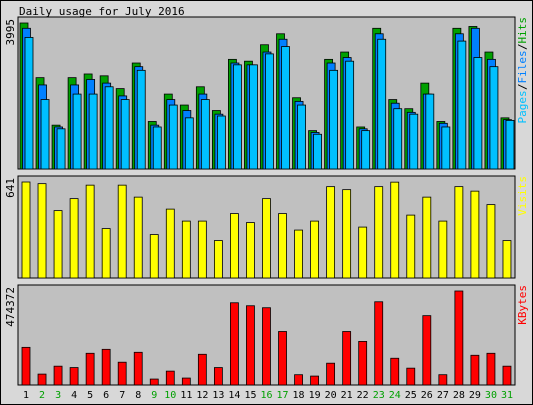 This screenshot has height=405, width=533. What do you see at coordinates (26, 395) in the screenshot?
I see `x-tick-label-day-1: 1` at bounding box center [26, 395].